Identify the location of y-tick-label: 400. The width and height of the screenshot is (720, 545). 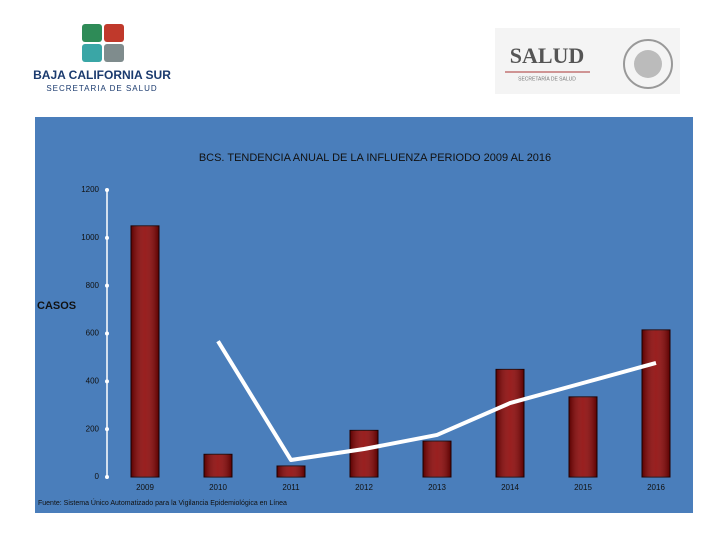
(93, 380).